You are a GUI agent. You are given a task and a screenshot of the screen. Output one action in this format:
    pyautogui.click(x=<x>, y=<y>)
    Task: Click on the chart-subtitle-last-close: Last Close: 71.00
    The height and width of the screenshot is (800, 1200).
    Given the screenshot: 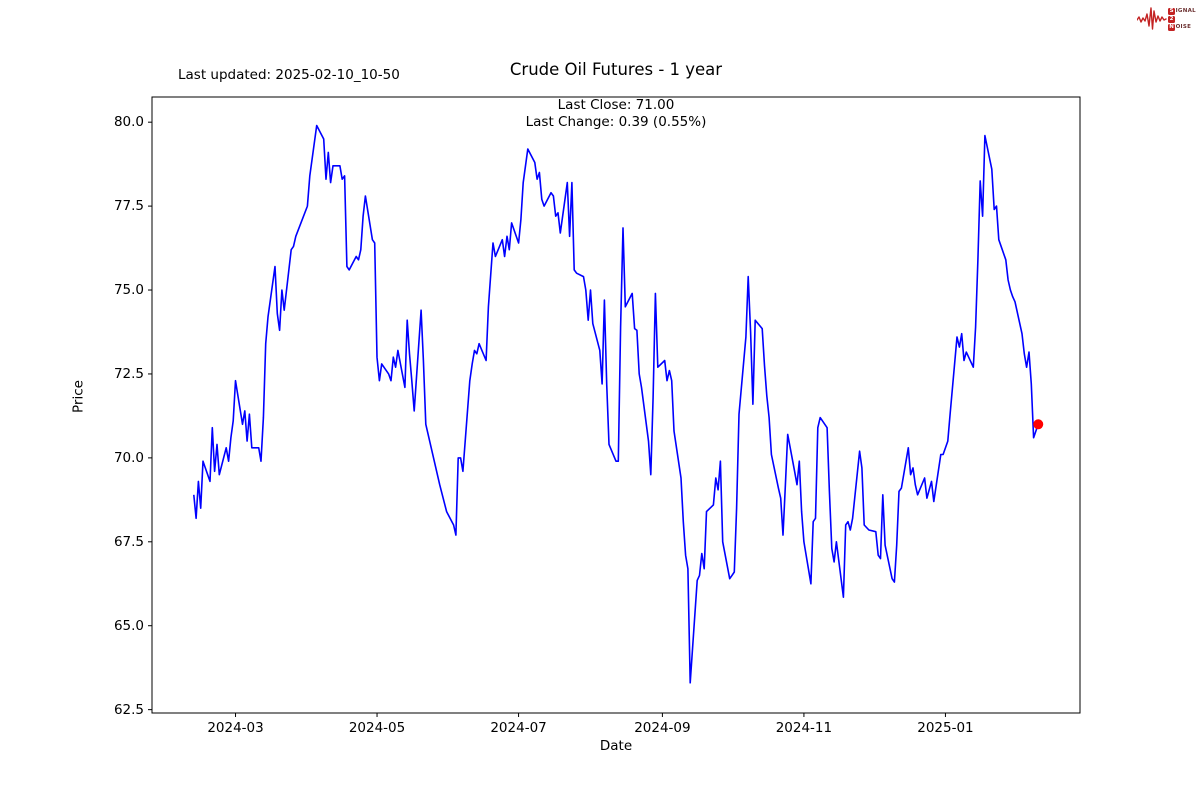 What is the action you would take?
    pyautogui.click(x=616, y=105)
    